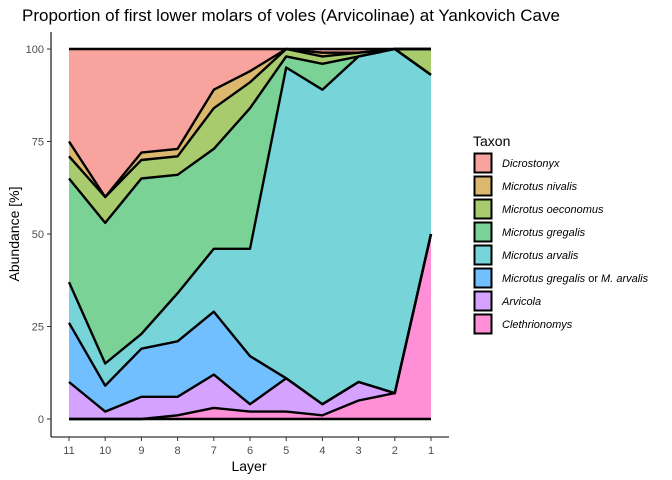  What do you see at coordinates (35, 50) in the screenshot?
I see `y-tick-label: 100` at bounding box center [35, 50].